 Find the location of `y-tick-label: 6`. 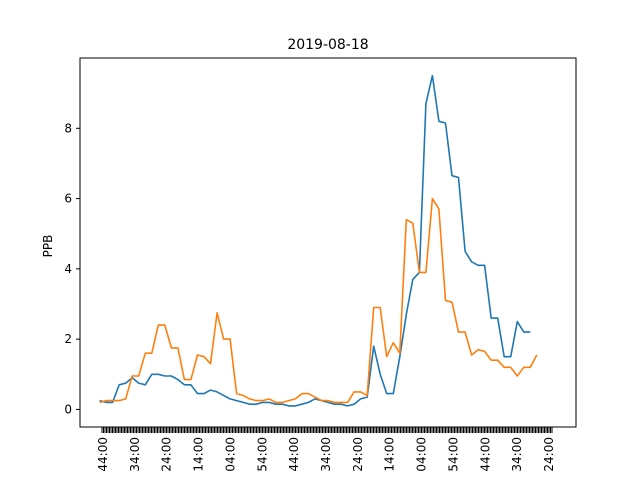

y-tick-label: 6 is located at coordinates (68, 199).